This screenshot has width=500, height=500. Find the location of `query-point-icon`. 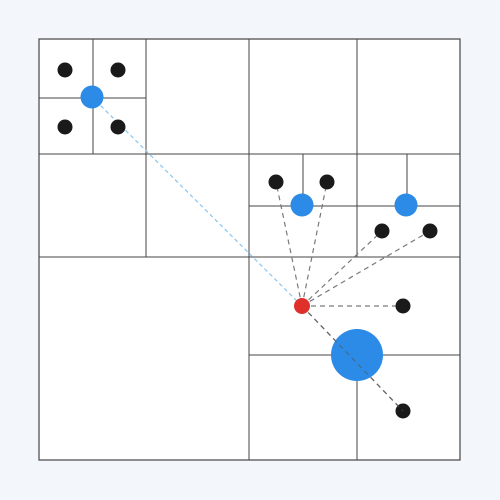

query-point-icon is located at coordinates (302, 306).